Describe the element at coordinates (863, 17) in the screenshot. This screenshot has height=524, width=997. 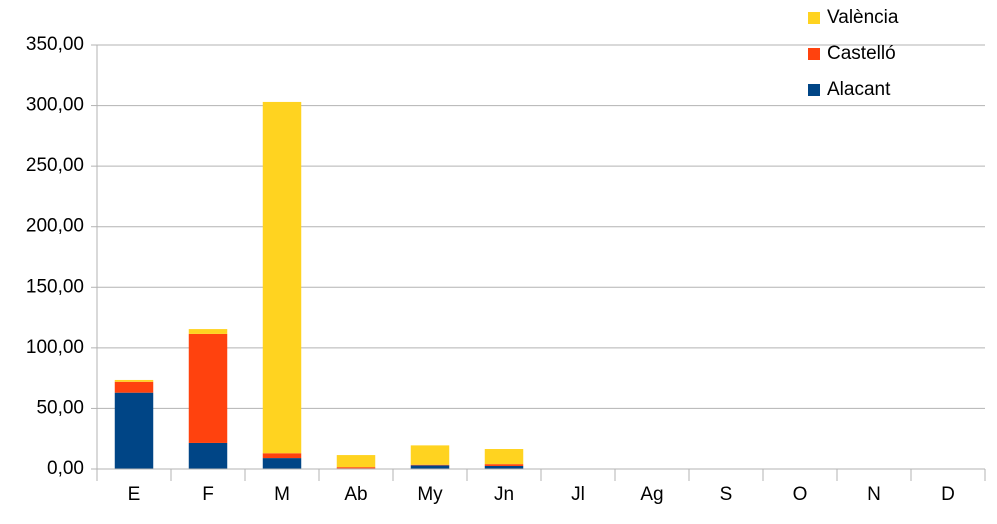
I see `legend-label: València` at that location.